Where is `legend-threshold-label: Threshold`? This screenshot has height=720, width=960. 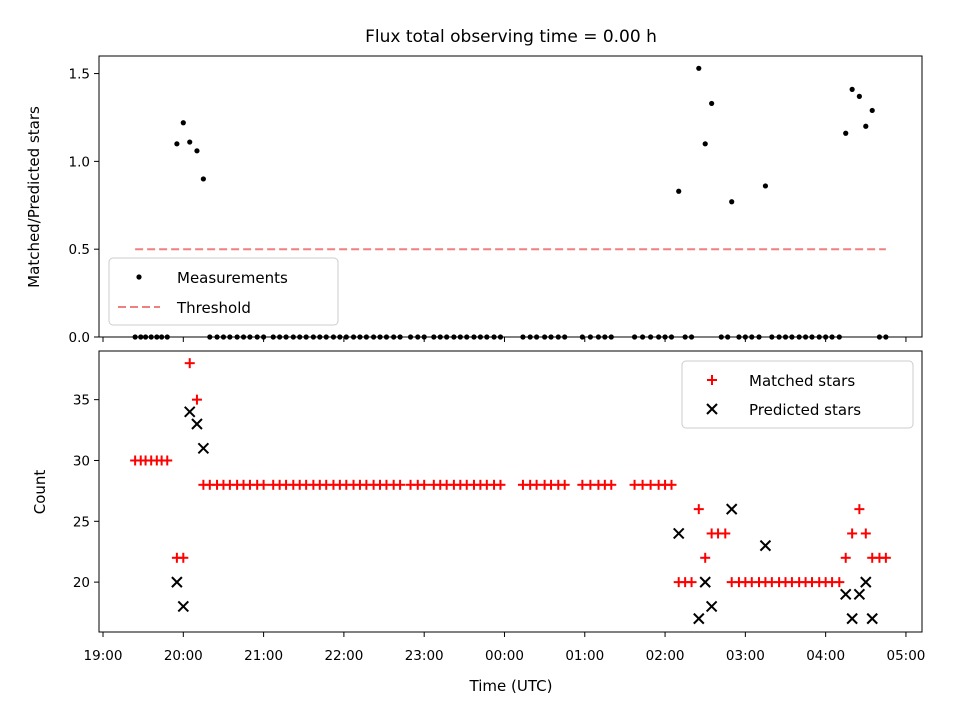 legend-threshold-label: Threshold is located at coordinates (213, 308).